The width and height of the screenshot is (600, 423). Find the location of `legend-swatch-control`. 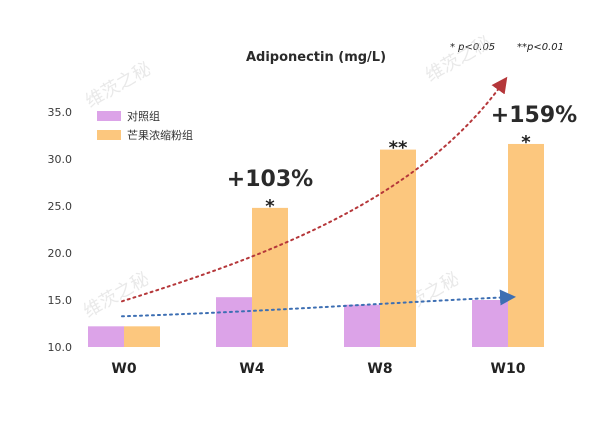

legend-swatch-control is located at coordinates (109, 116).